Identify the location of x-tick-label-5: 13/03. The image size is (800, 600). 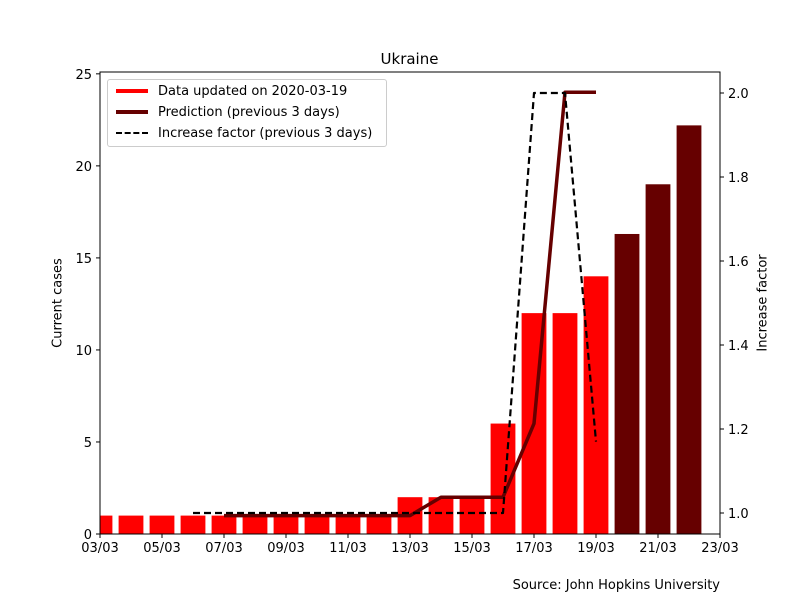
(409, 548).